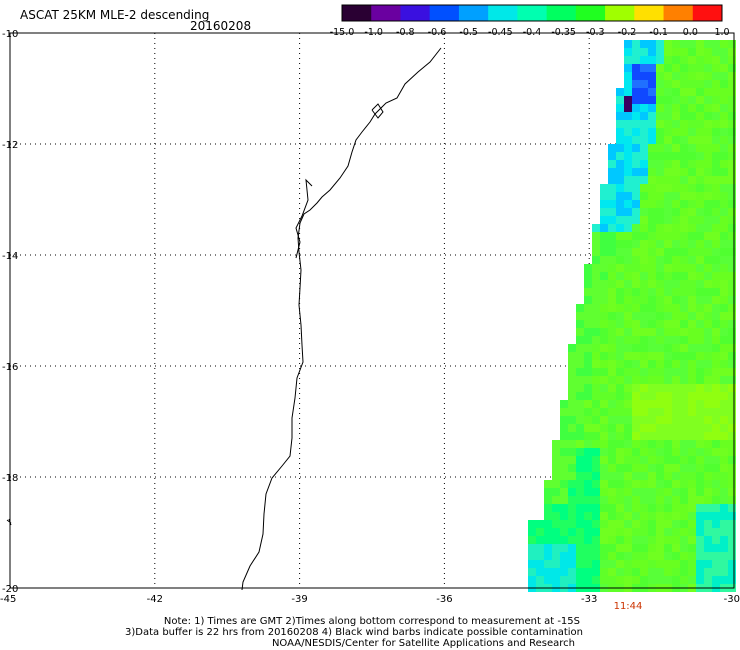 The width and height of the screenshot is (740, 650). What do you see at coordinates (304, 218) in the screenshot?
I see `bay-outline` at bounding box center [304, 218].